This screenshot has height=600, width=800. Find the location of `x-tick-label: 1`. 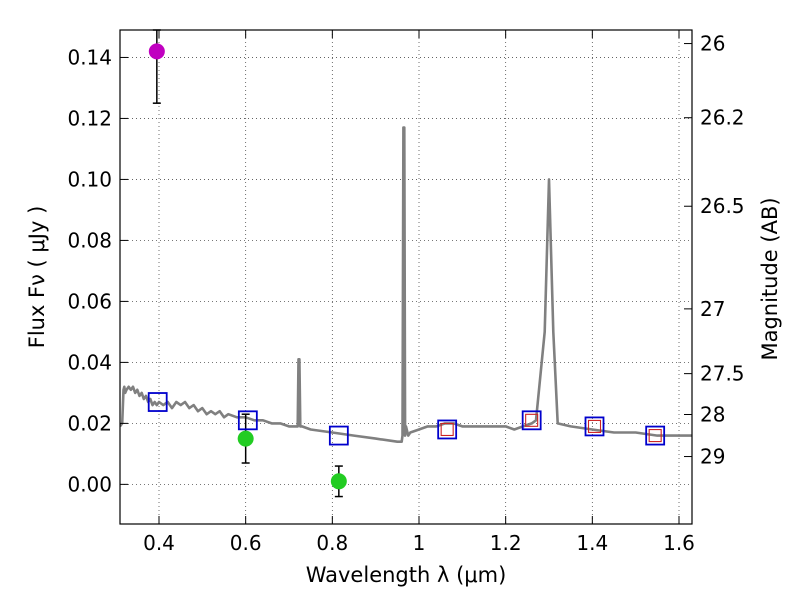

x-tick-label: 1 is located at coordinates (419, 543).